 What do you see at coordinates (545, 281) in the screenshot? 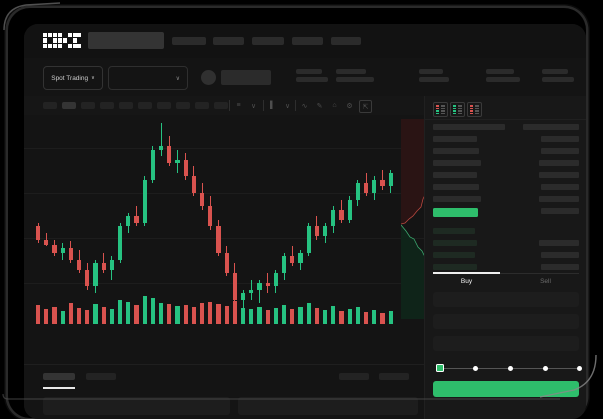
I see `tab-sell: Sell` at bounding box center [545, 281].